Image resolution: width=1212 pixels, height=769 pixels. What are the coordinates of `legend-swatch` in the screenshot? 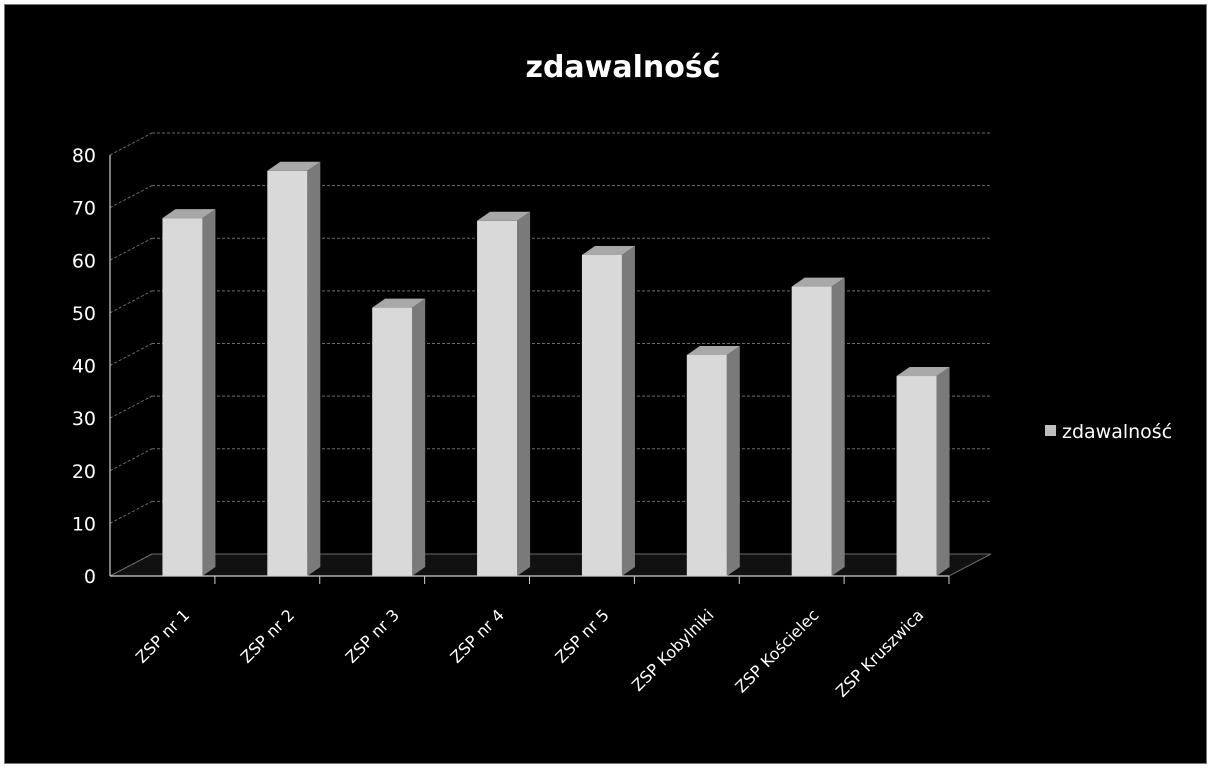 It's located at (1050, 430).